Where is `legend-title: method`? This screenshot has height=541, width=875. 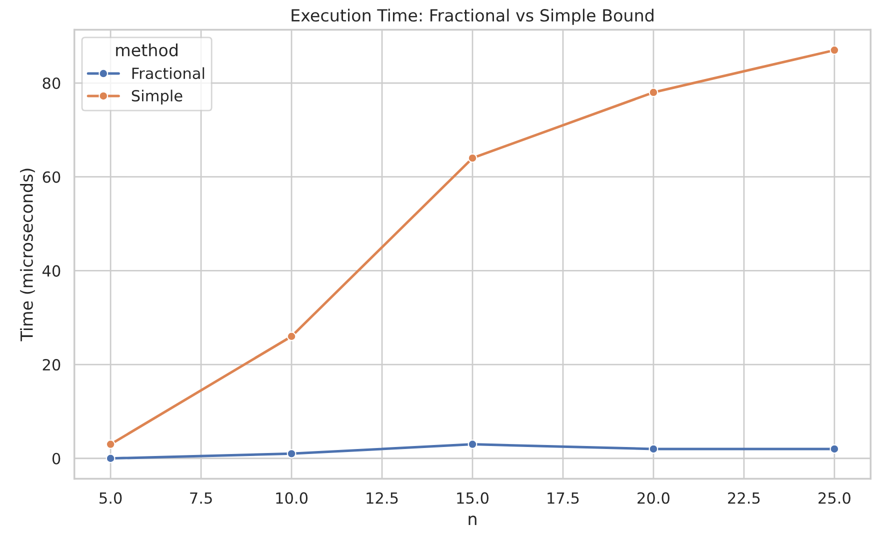 legend-title: method is located at coordinates (147, 50).